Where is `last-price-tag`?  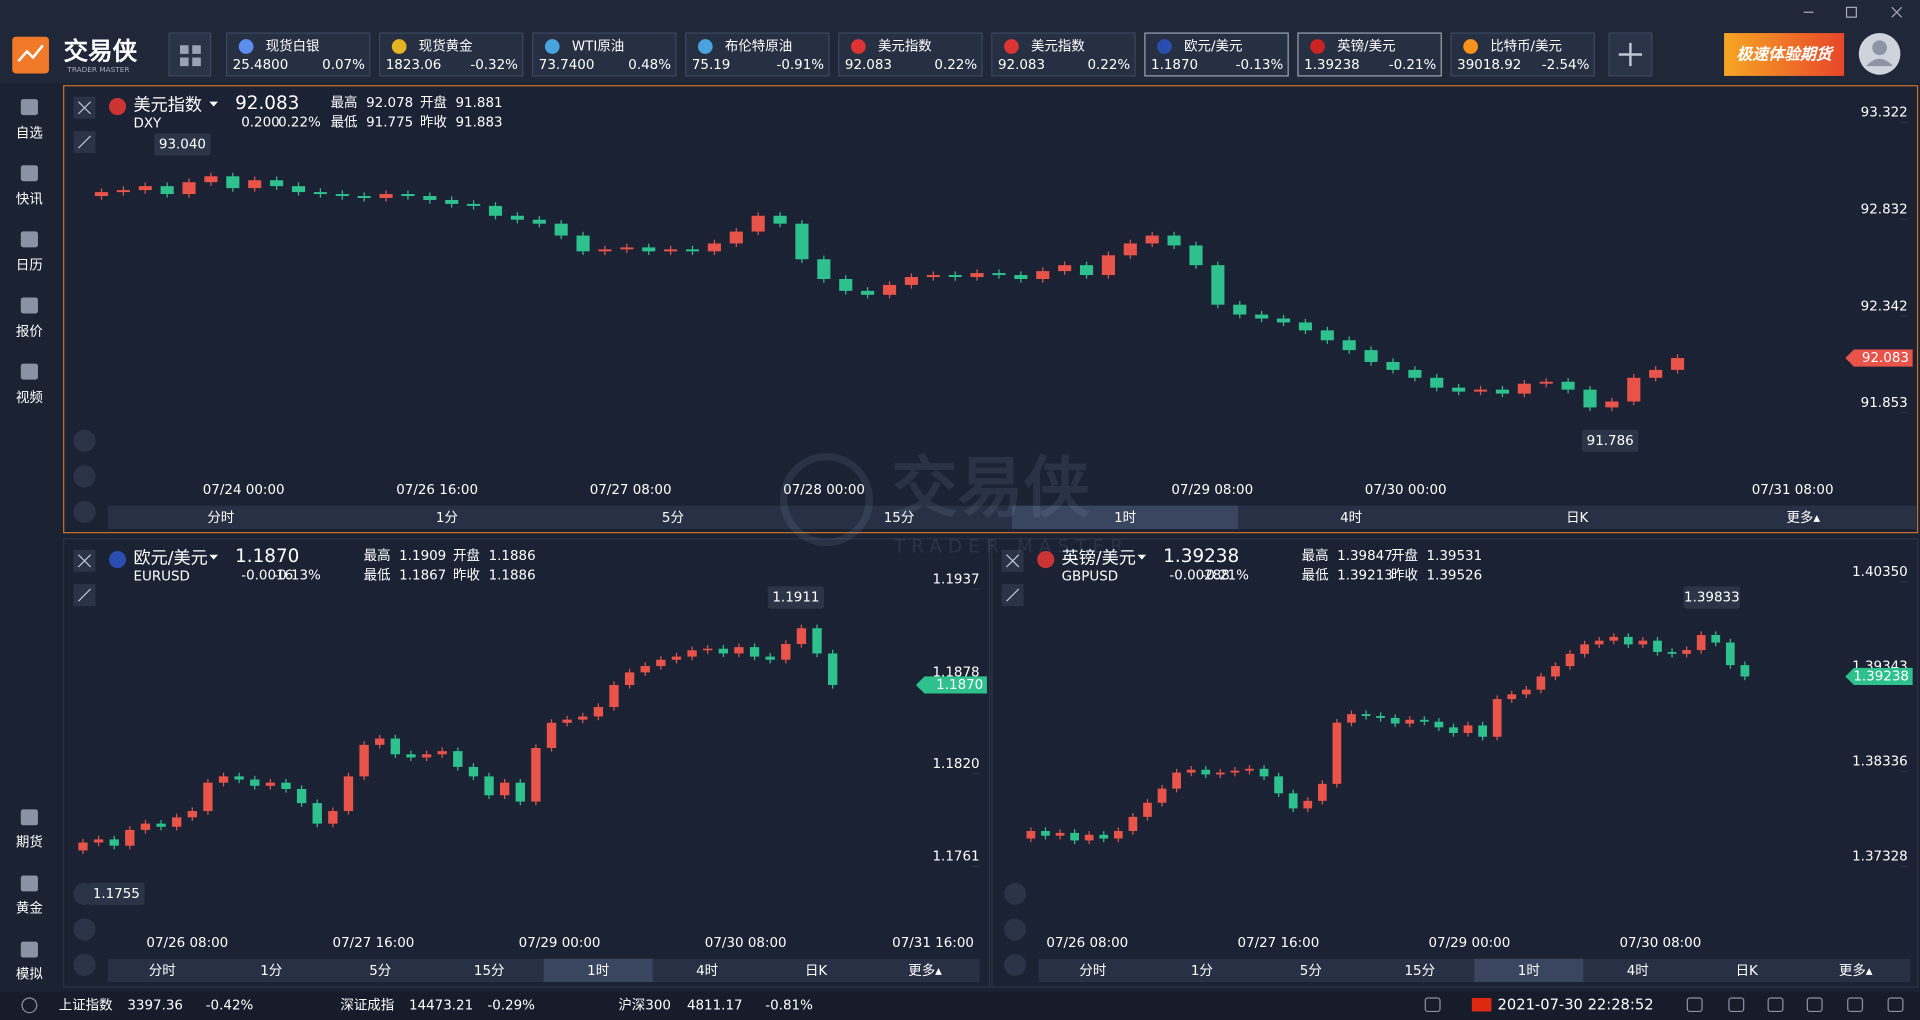
last-price-tag is located at coordinates (1879, 676).